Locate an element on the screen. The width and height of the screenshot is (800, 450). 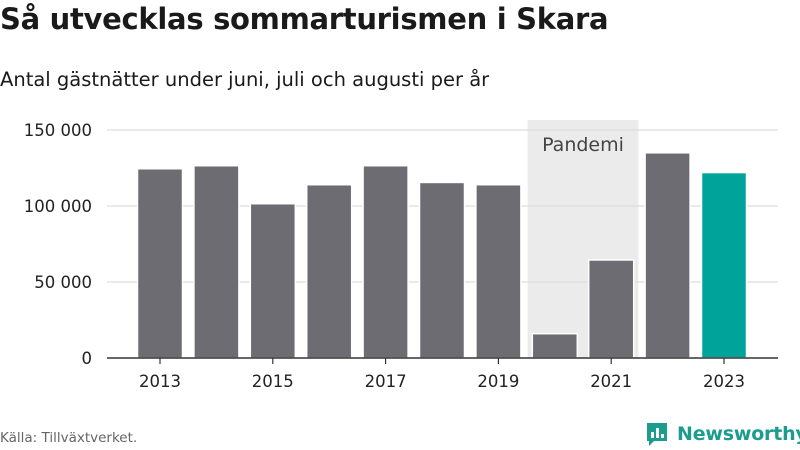
source-note: Källa: Tillväxtverket. is located at coordinates (69, 438).